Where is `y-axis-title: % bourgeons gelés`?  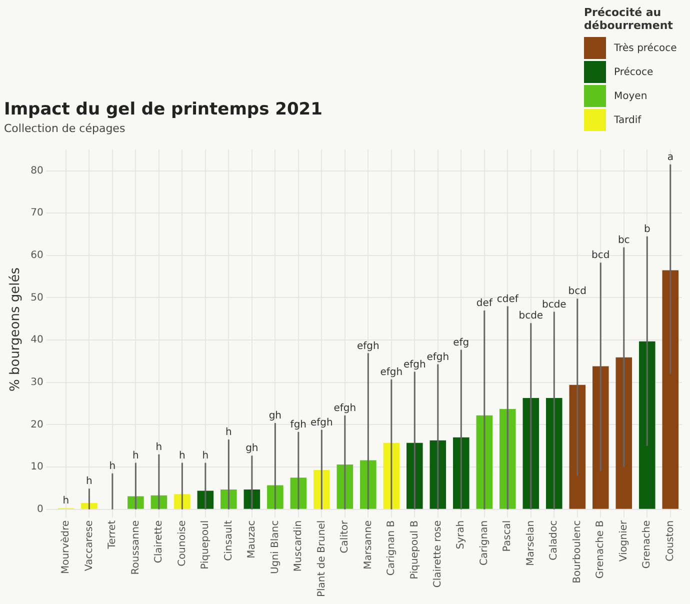 y-axis-title: % bourgeons gelés is located at coordinates (16, 329).